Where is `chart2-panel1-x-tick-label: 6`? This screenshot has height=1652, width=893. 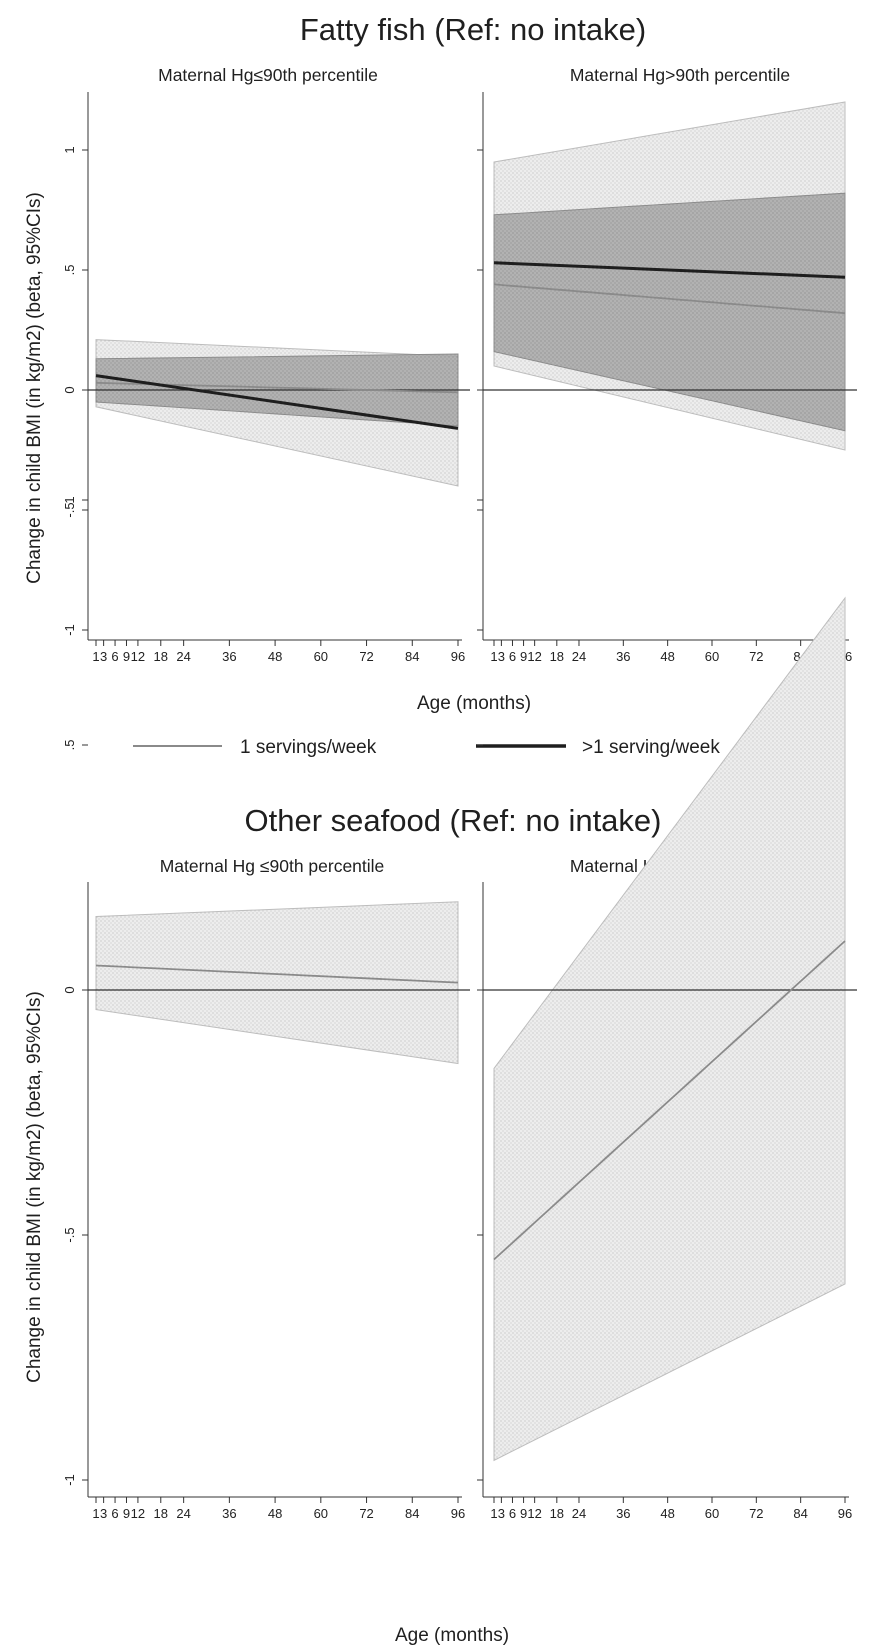
chart2-panel1-x-tick-label: 6 is located at coordinates (114, 1513).